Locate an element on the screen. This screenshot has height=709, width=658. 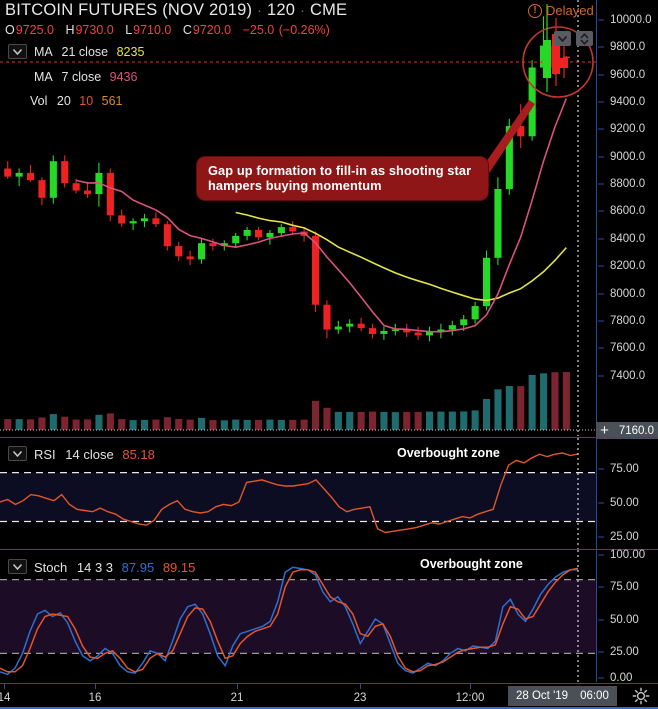
legend-volume: Vol 20 10 561 is located at coordinates (76, 101).